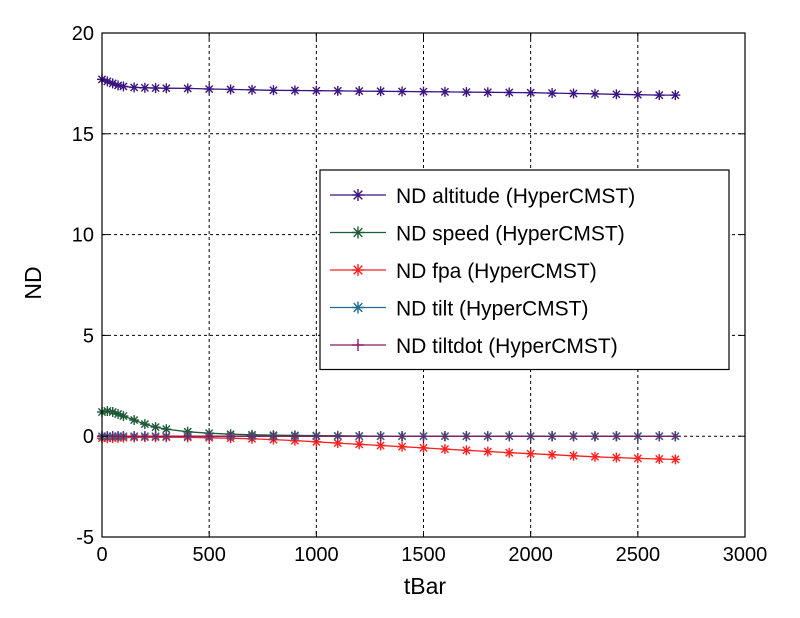  Describe the element at coordinates (88, 336) in the screenshot. I see `y-tick-label: 5` at that location.